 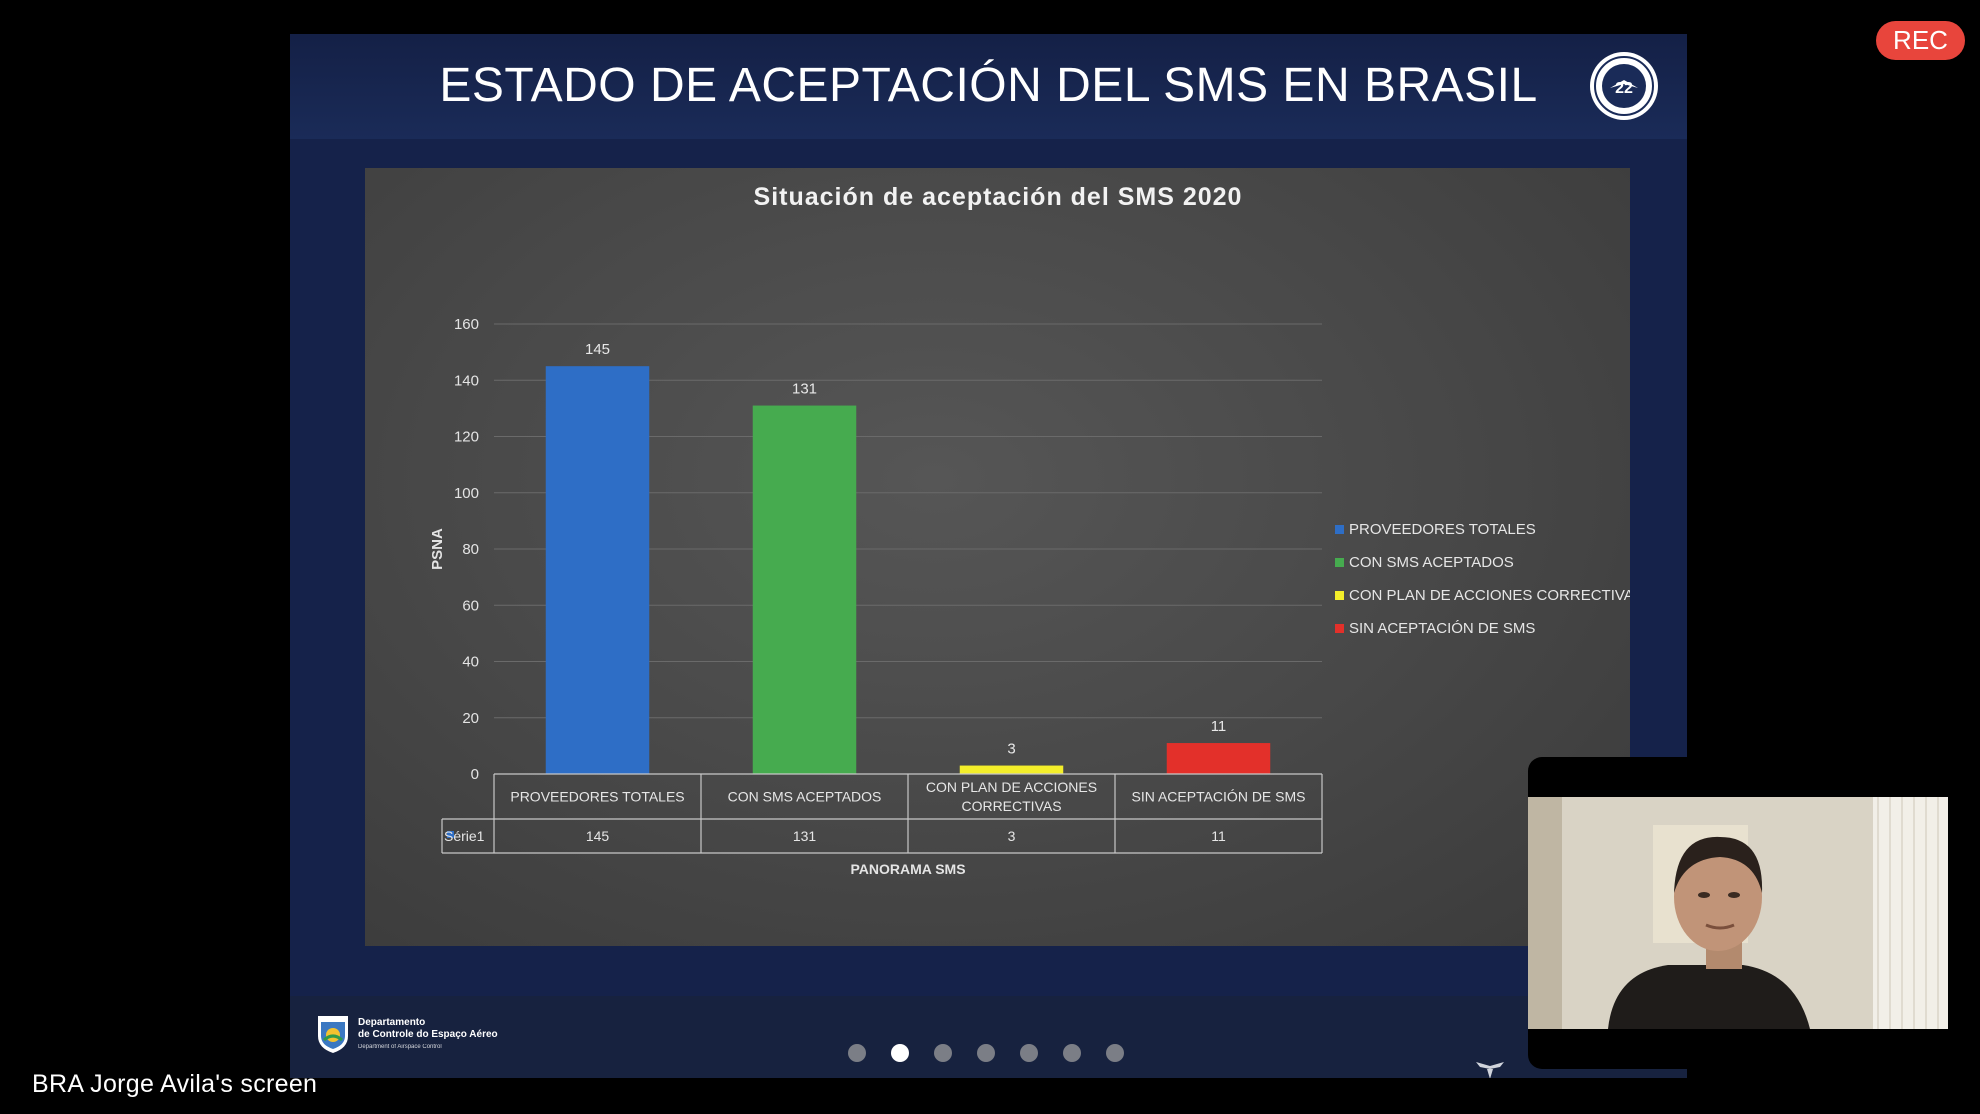 I want to click on y-tick-label: 40, so click(x=470, y=662).